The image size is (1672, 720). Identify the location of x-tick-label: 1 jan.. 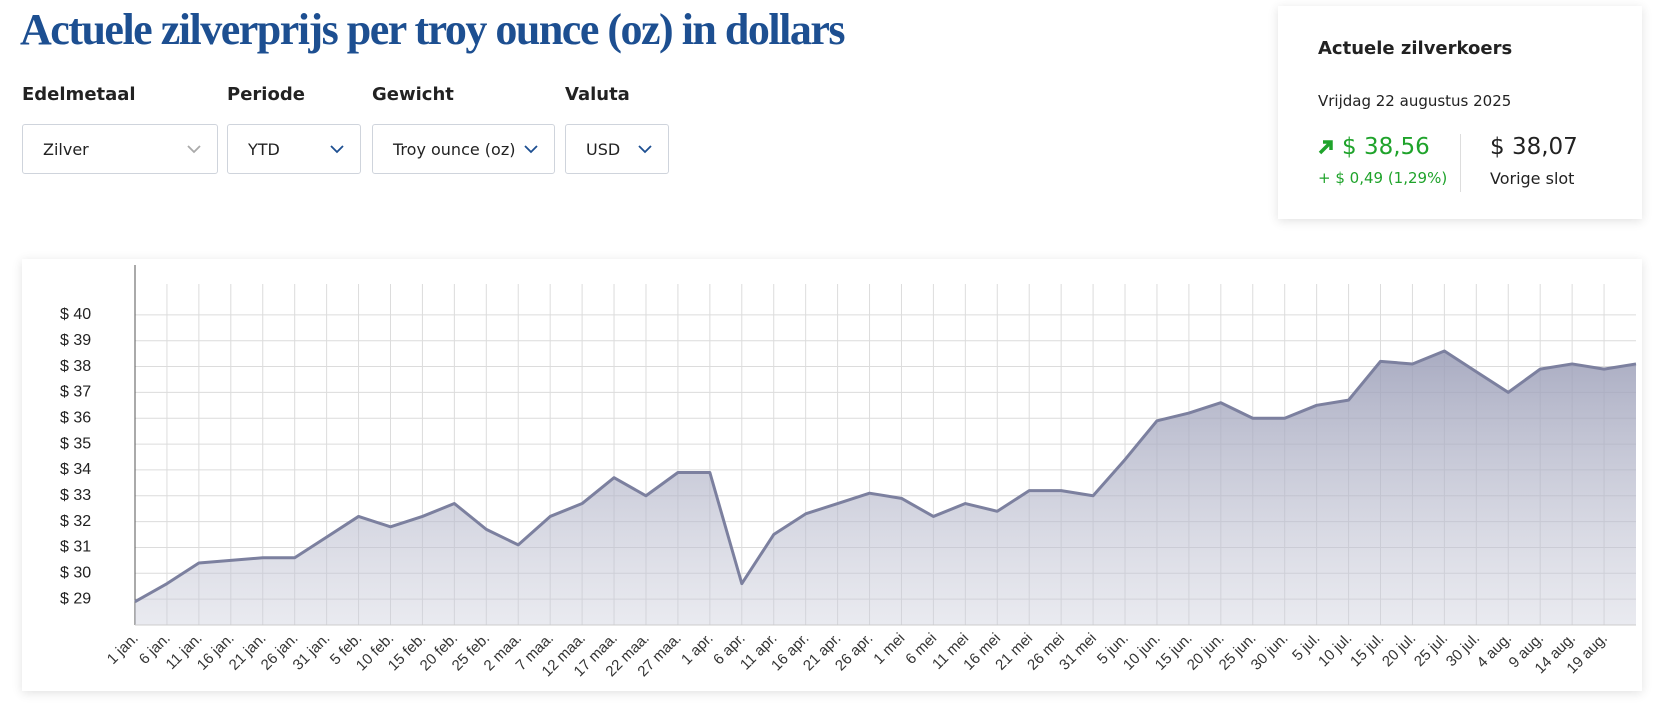
(123, 649).